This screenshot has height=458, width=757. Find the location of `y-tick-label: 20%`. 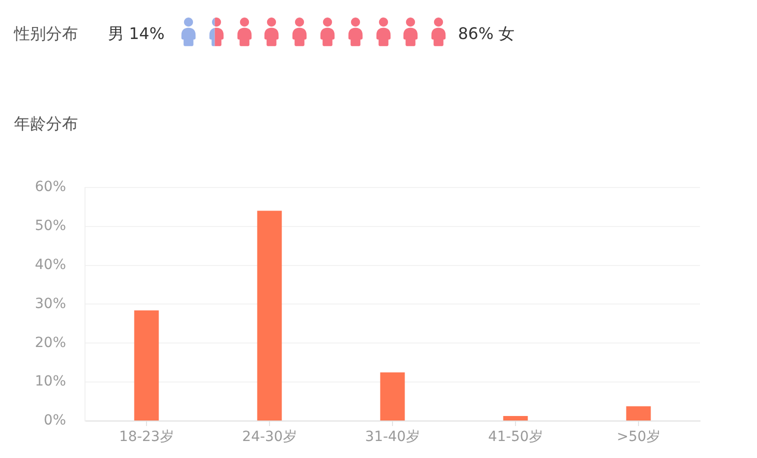

y-tick-label: 20% is located at coordinates (50, 342).